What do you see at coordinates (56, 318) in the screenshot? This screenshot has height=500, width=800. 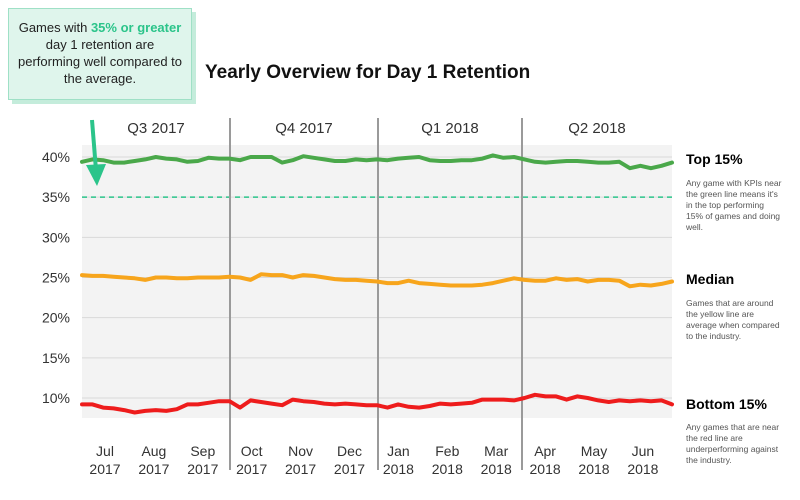 I see `y-tick-label: 20%` at bounding box center [56, 318].